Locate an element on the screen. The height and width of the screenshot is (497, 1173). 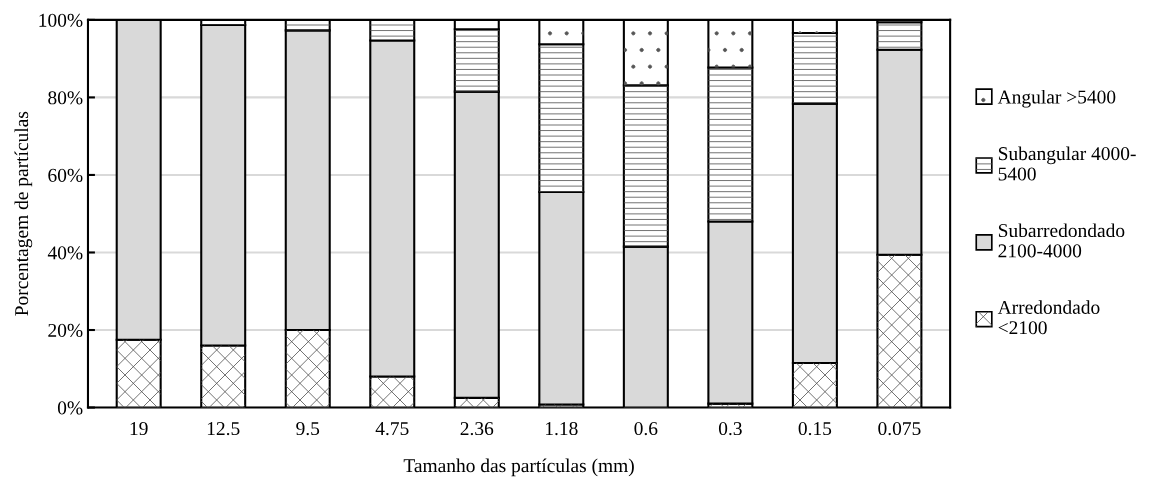
x-tick-label: 0.15 is located at coordinates (815, 428).